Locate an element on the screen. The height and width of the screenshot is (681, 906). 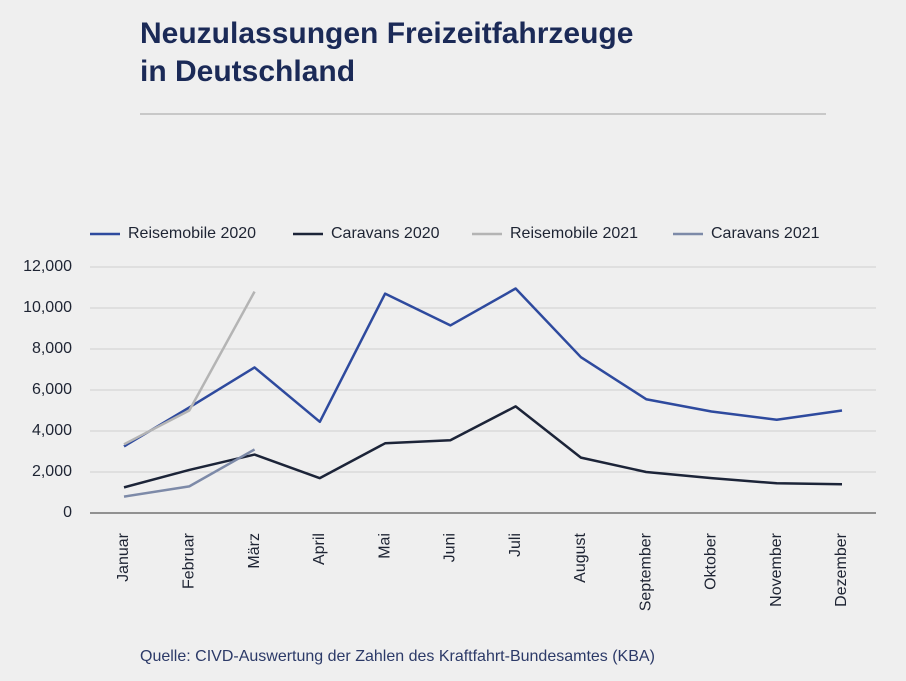
y-tick-label: 6,000 is located at coordinates (52, 389).